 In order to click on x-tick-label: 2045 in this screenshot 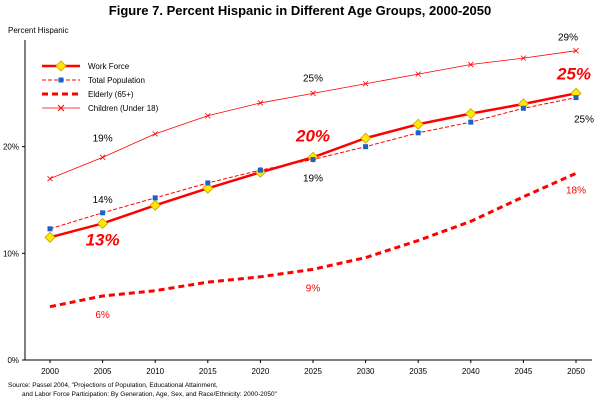, I will do `click(524, 371)`.